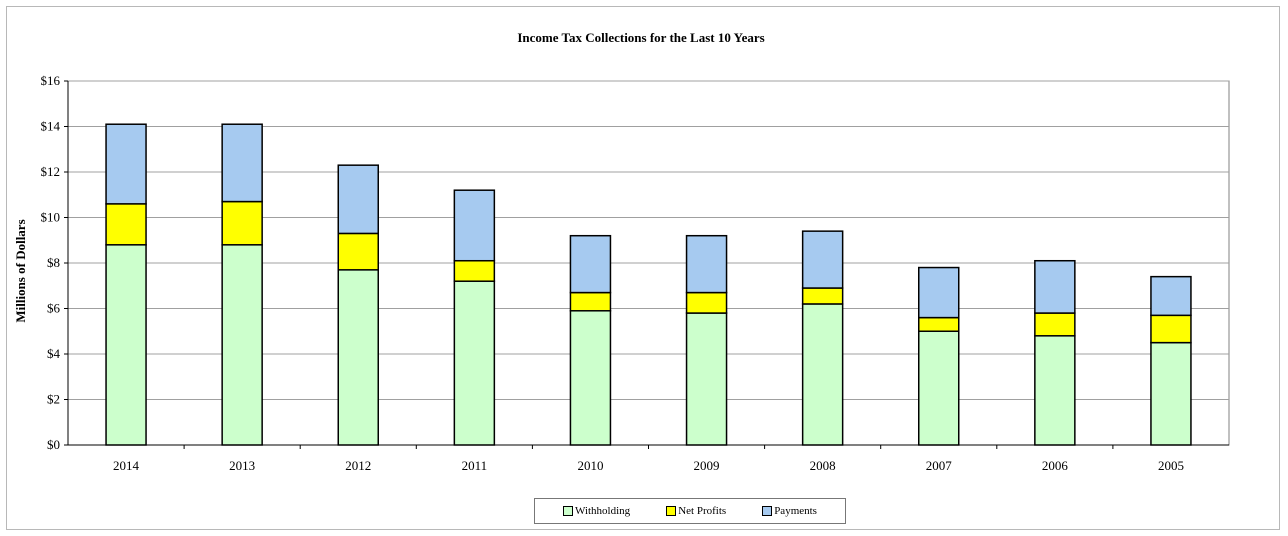 The height and width of the screenshot is (536, 1288). Describe the element at coordinates (1055, 390) in the screenshot. I see `bar-withholding-2006` at that location.